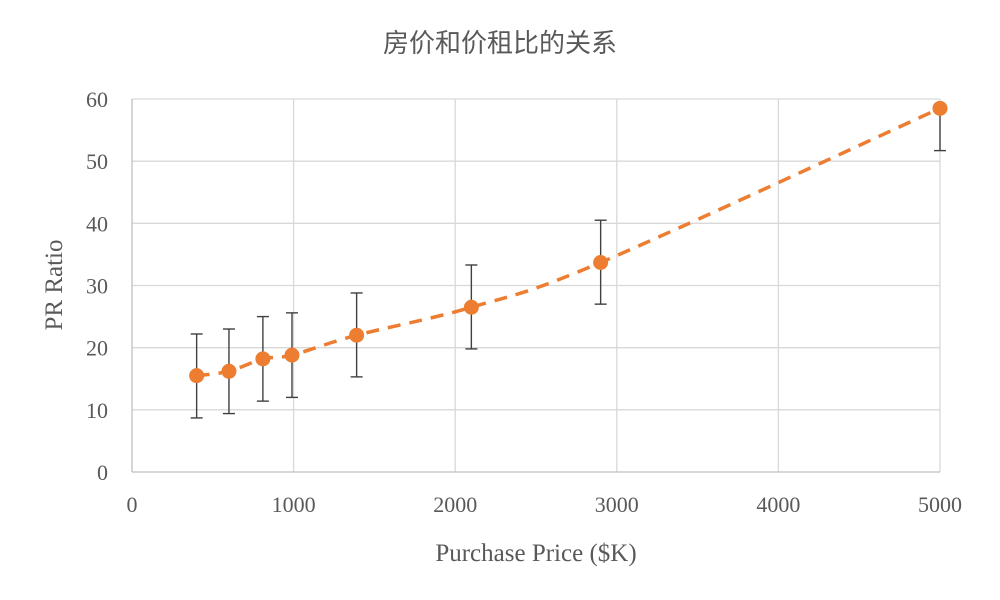  I want to click on x-tick-label: 1000, so click(294, 504).